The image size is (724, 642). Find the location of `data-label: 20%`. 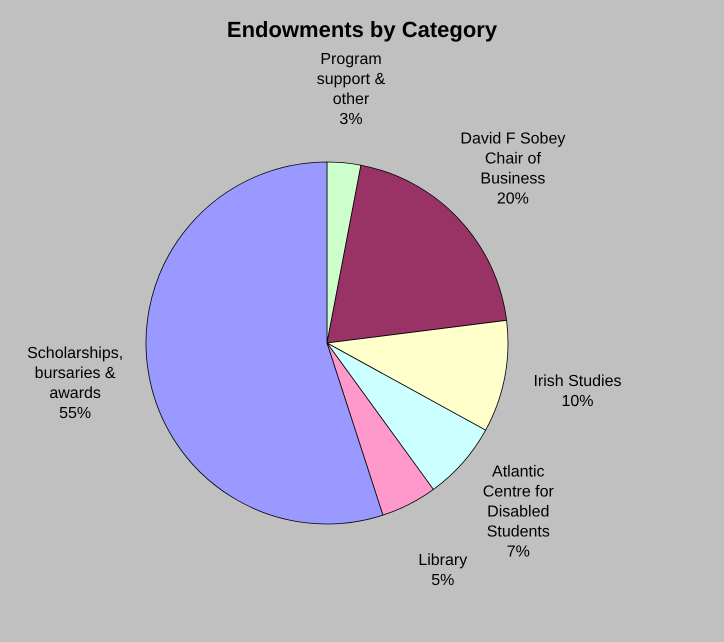

data-label: 20% is located at coordinates (512, 199).